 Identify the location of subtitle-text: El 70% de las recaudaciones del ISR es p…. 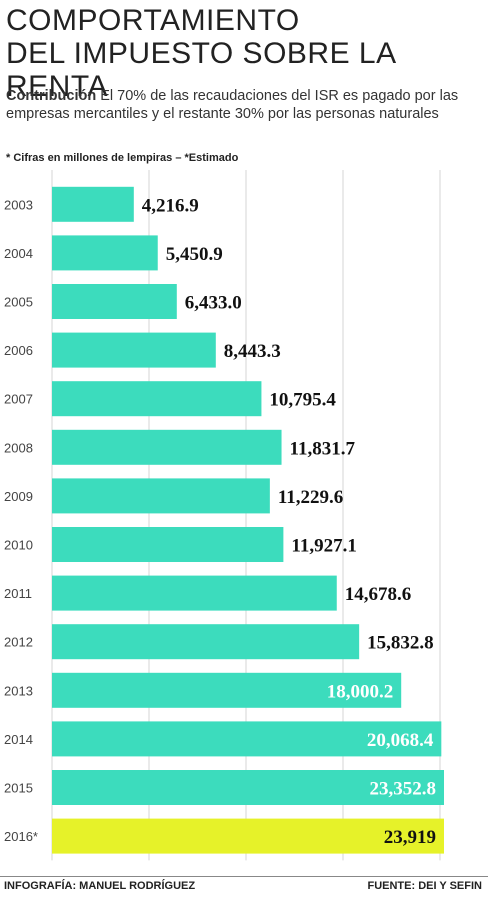
(232, 105).